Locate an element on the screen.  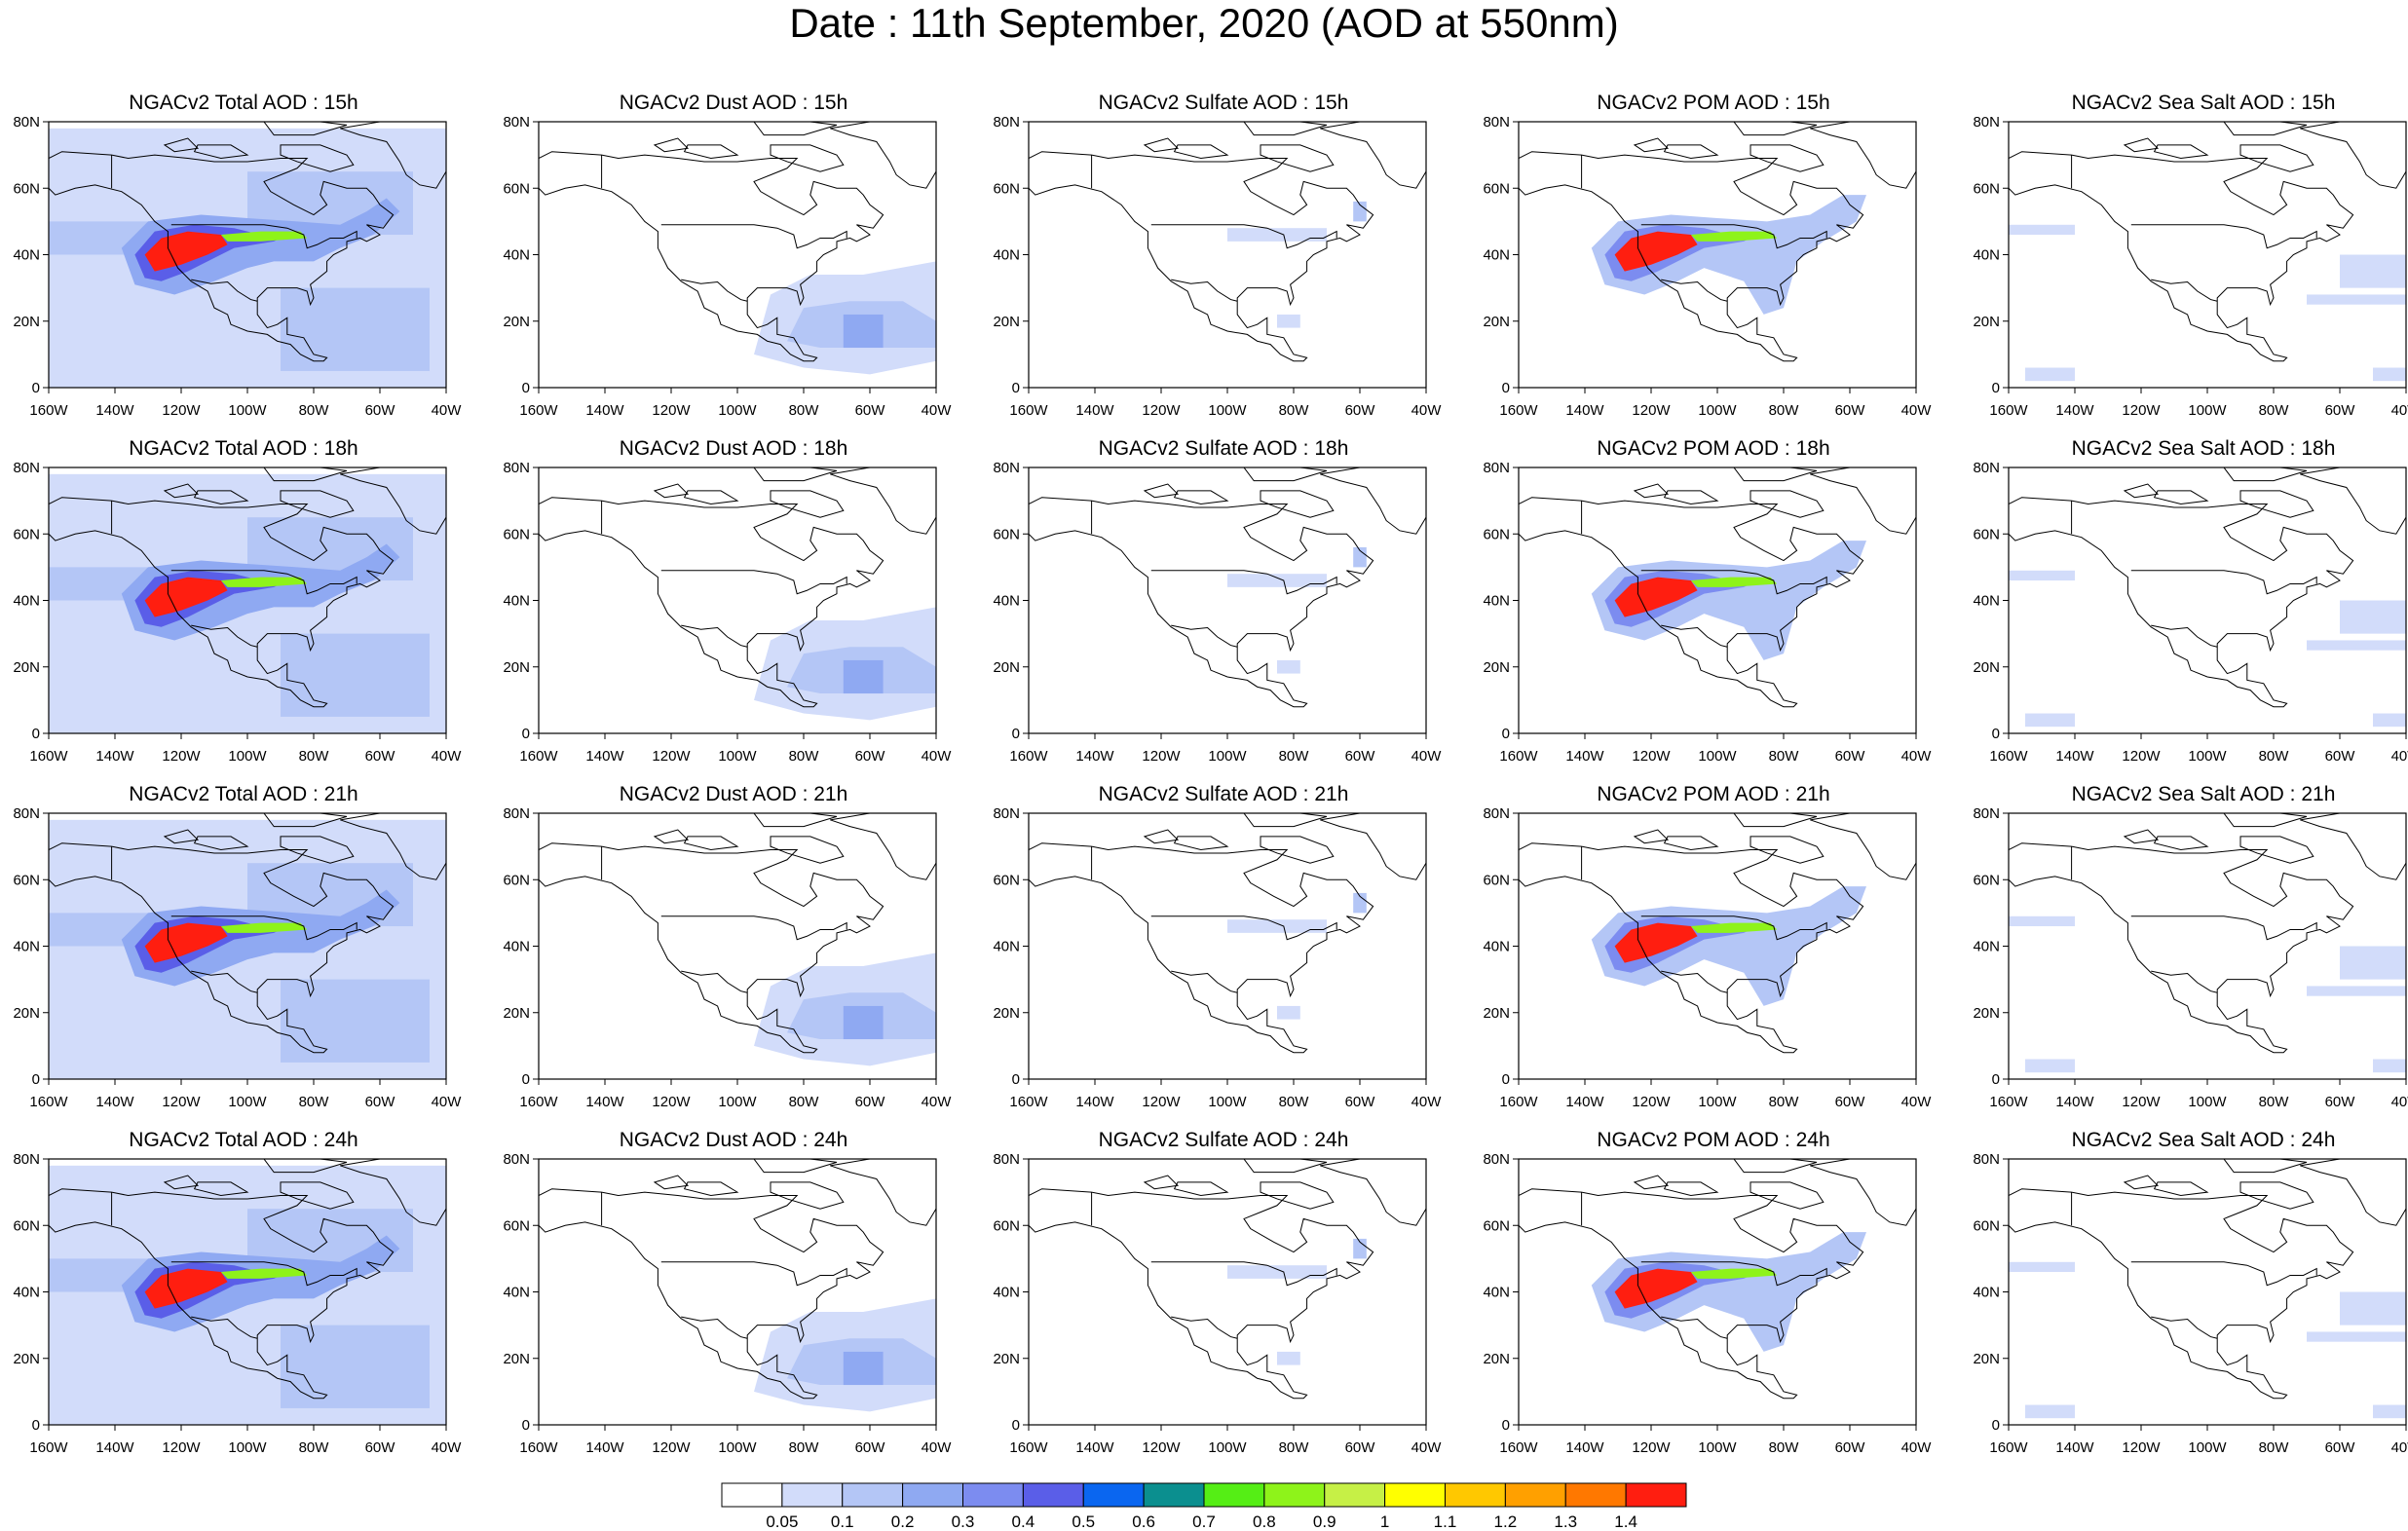
colorbar-label: 0.6 is located at coordinates (1143, 1521).